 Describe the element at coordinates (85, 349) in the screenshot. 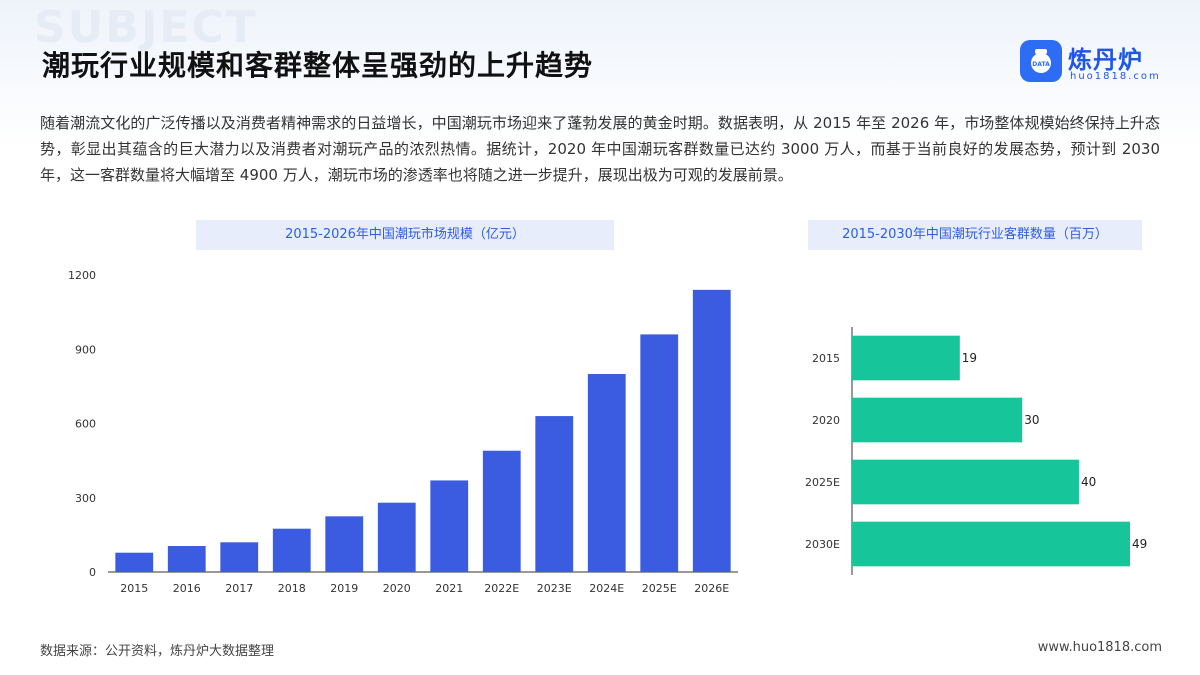

I see `y-tick-label: 900` at that location.